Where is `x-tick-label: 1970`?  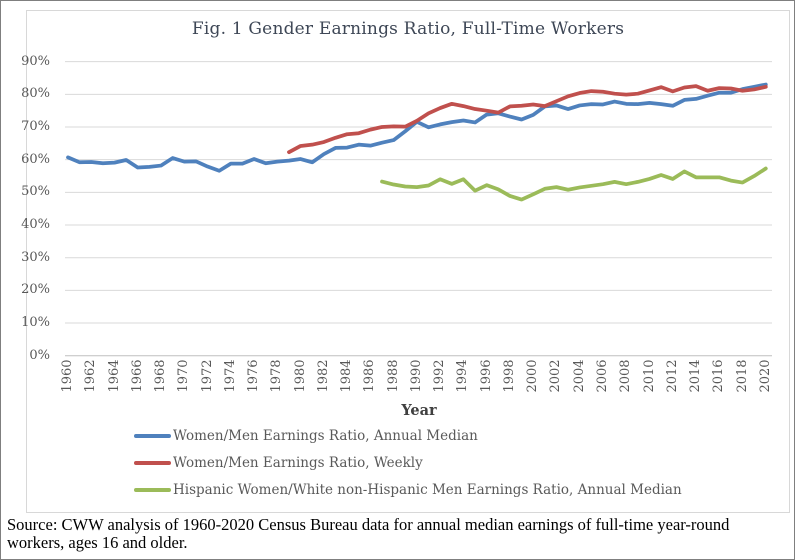 x-tick-label: 1970 is located at coordinates (184, 376).